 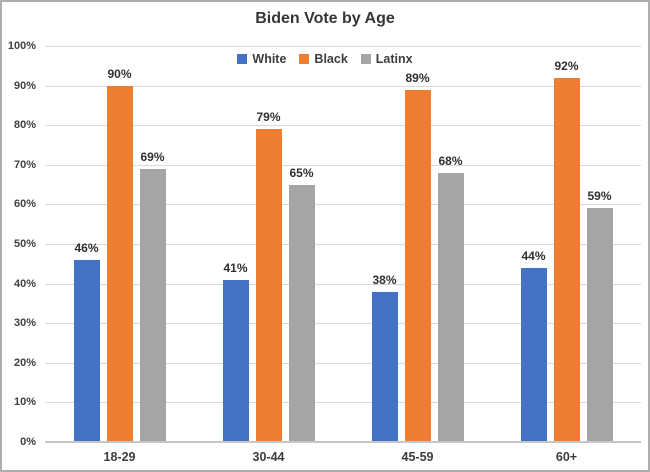 I want to click on bar-value-label: 44%, so click(x=533, y=255).